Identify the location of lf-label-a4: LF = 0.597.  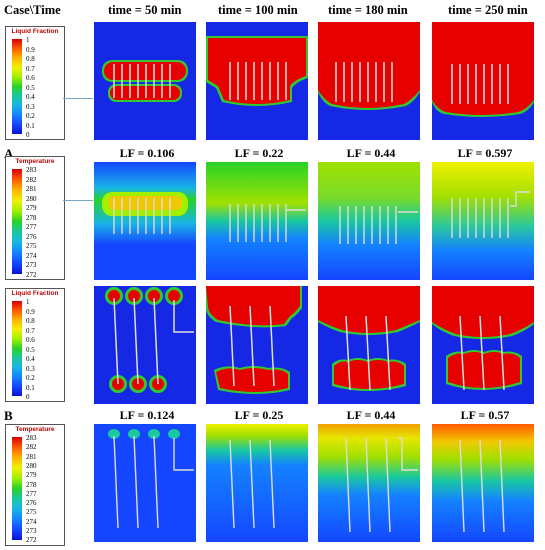
(485, 153).